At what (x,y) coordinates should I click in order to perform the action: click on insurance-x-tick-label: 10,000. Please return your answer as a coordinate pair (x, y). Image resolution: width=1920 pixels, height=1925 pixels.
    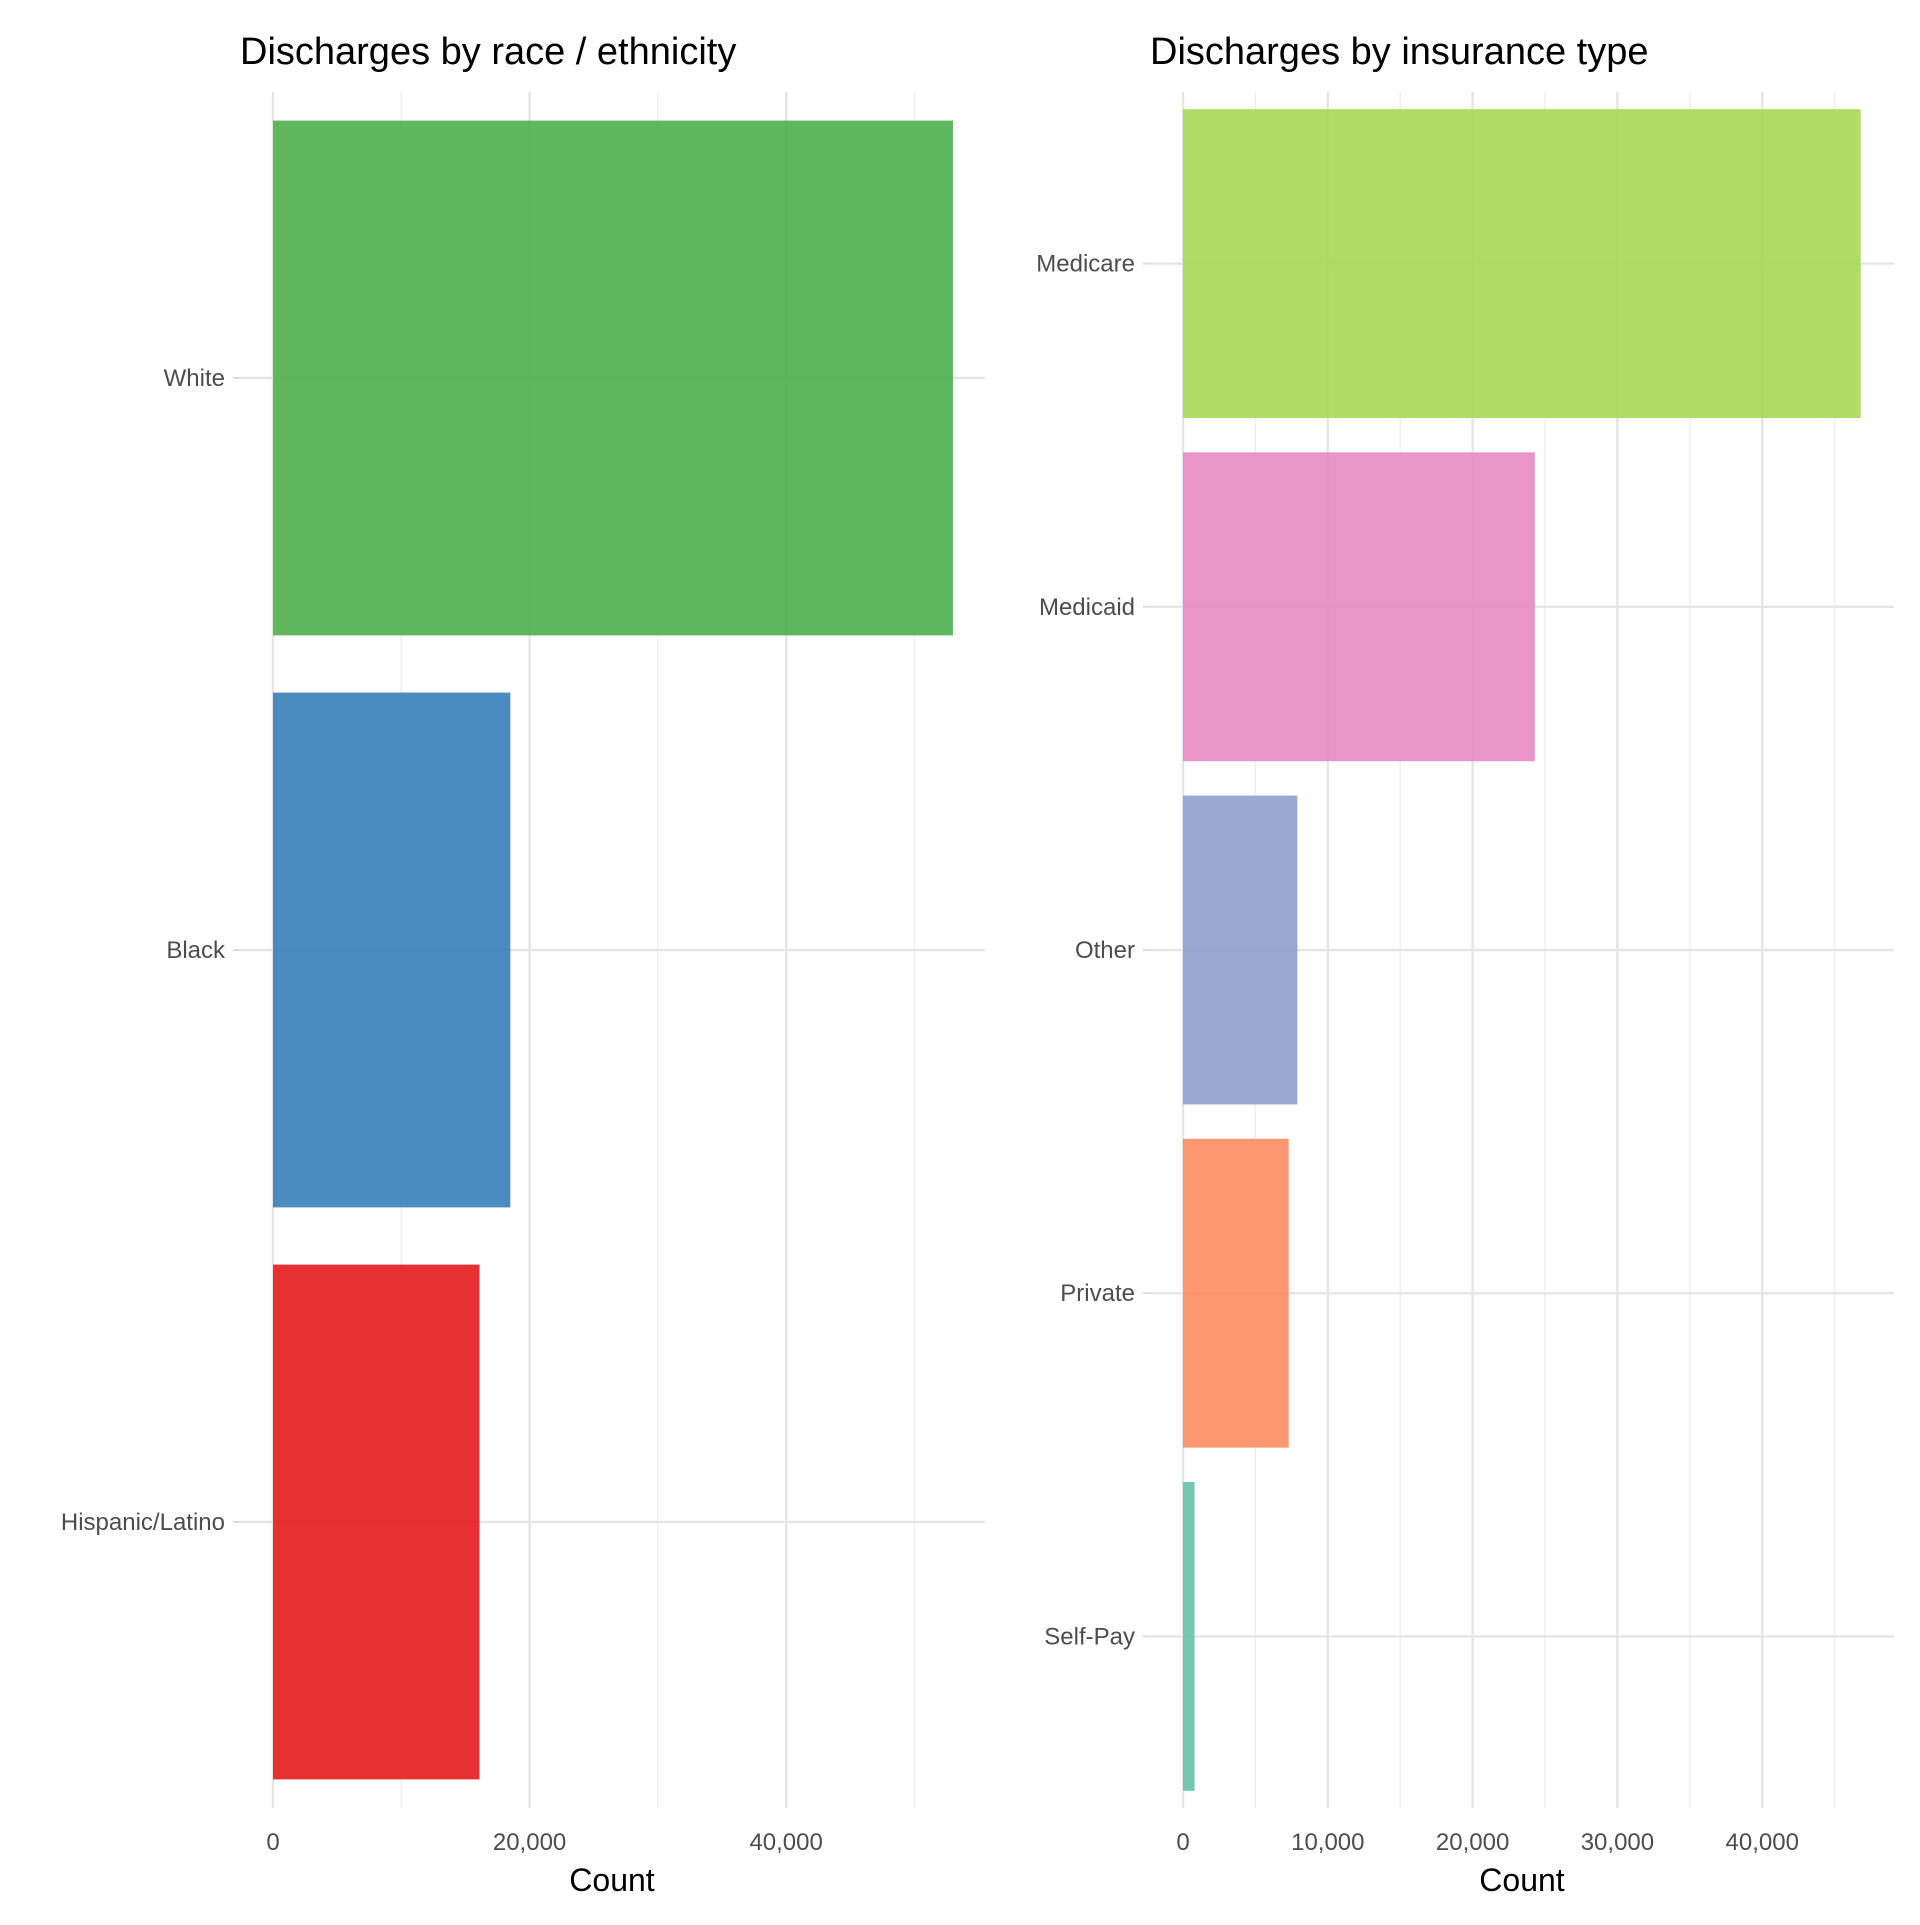
    Looking at the image, I should click on (1327, 1842).